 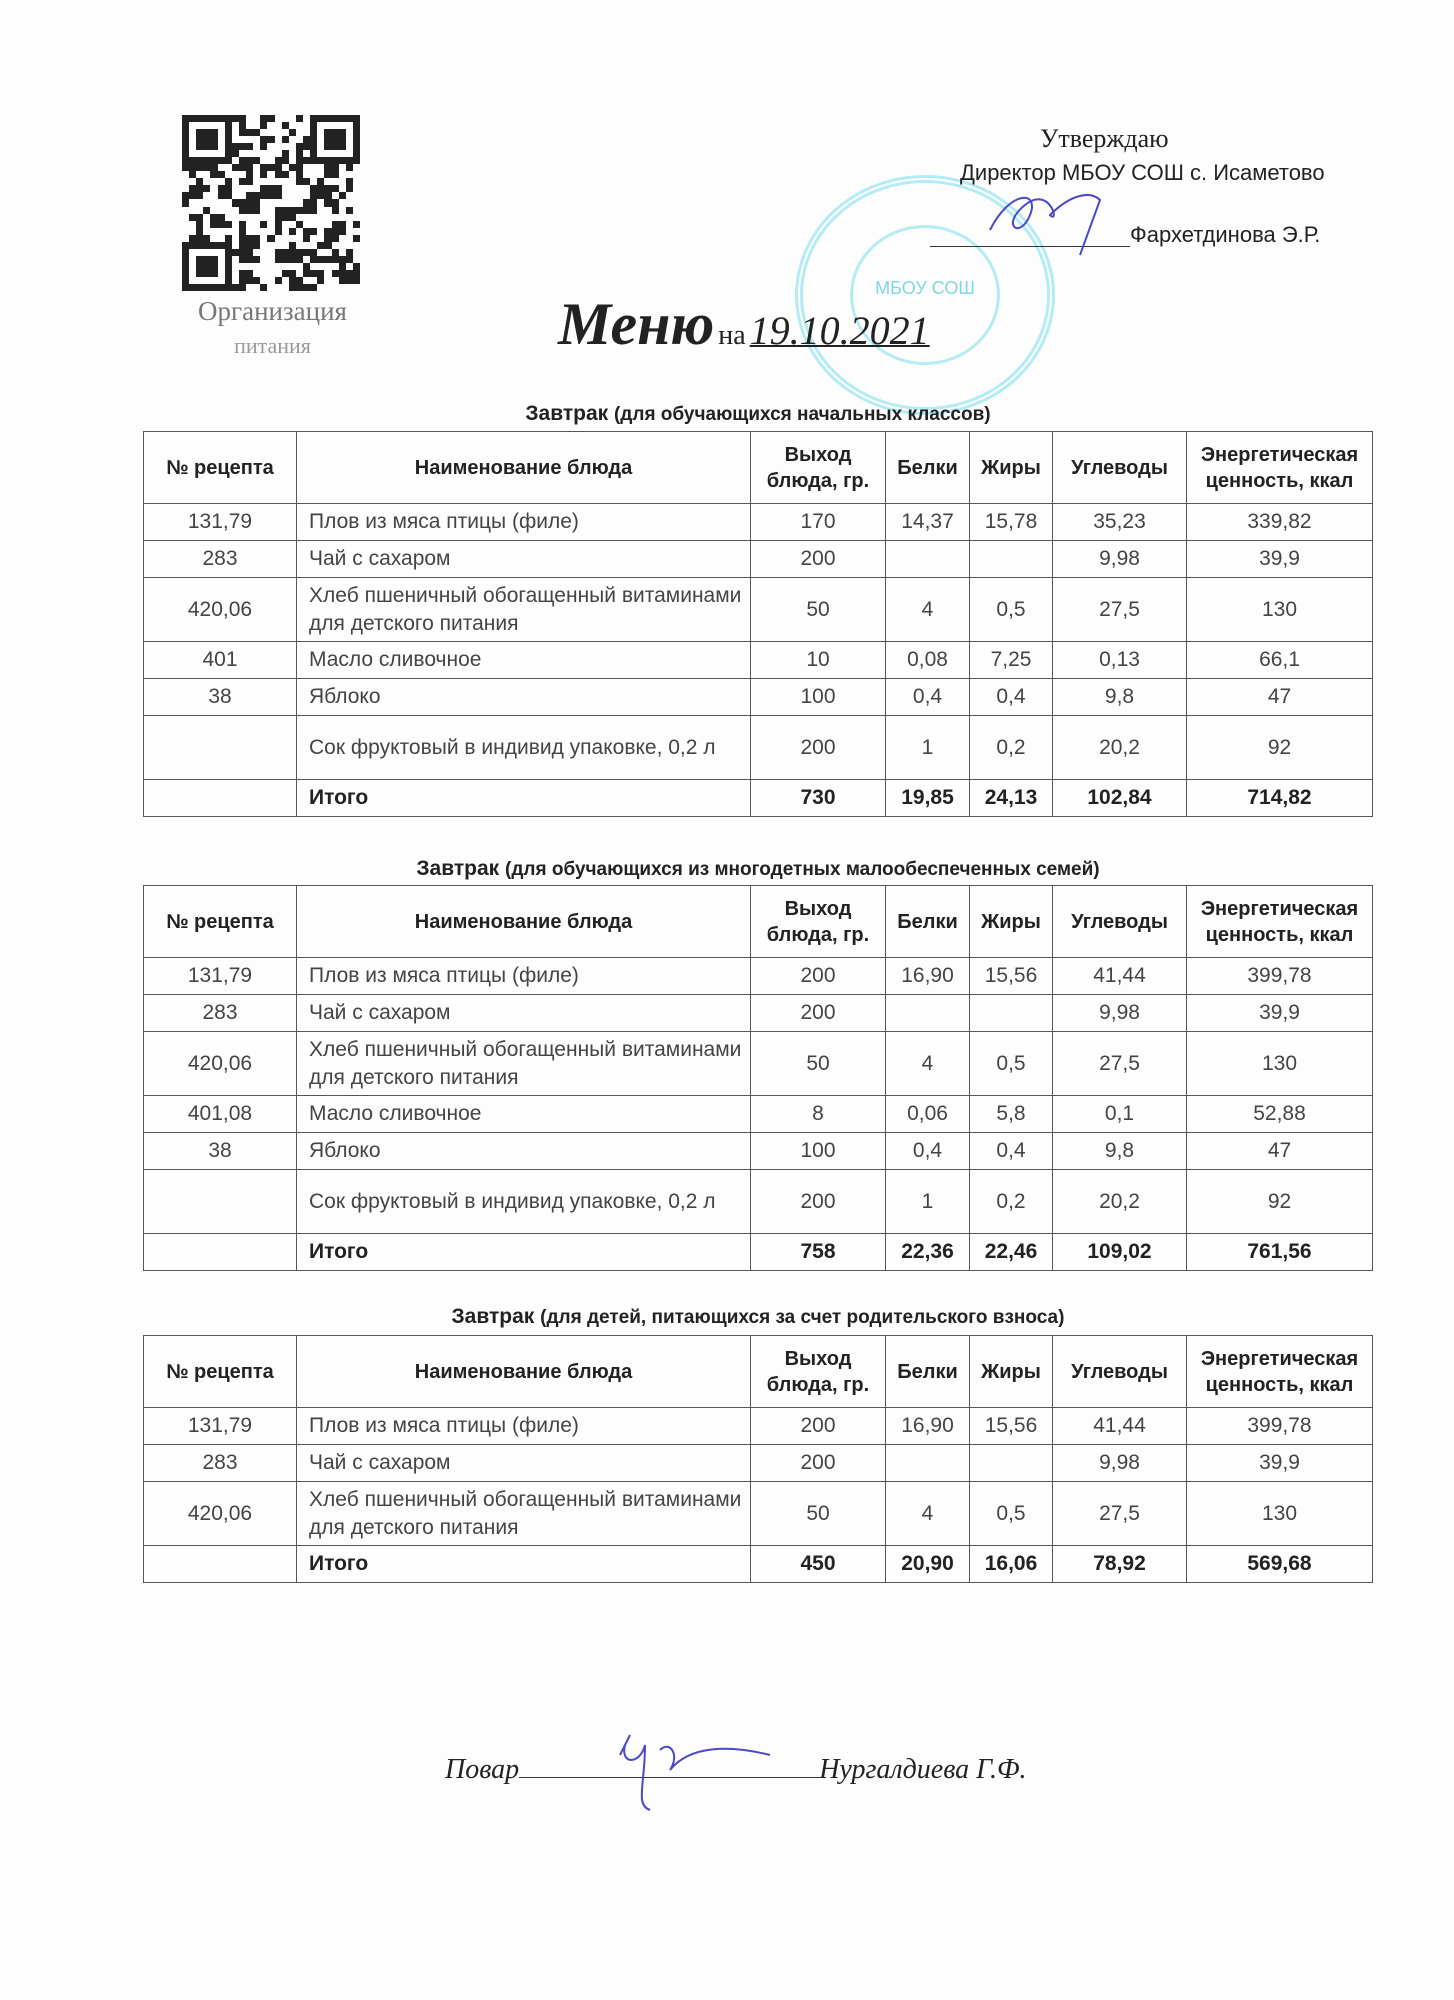 I want to click on table-cell: 14,37, so click(x=927, y=522).